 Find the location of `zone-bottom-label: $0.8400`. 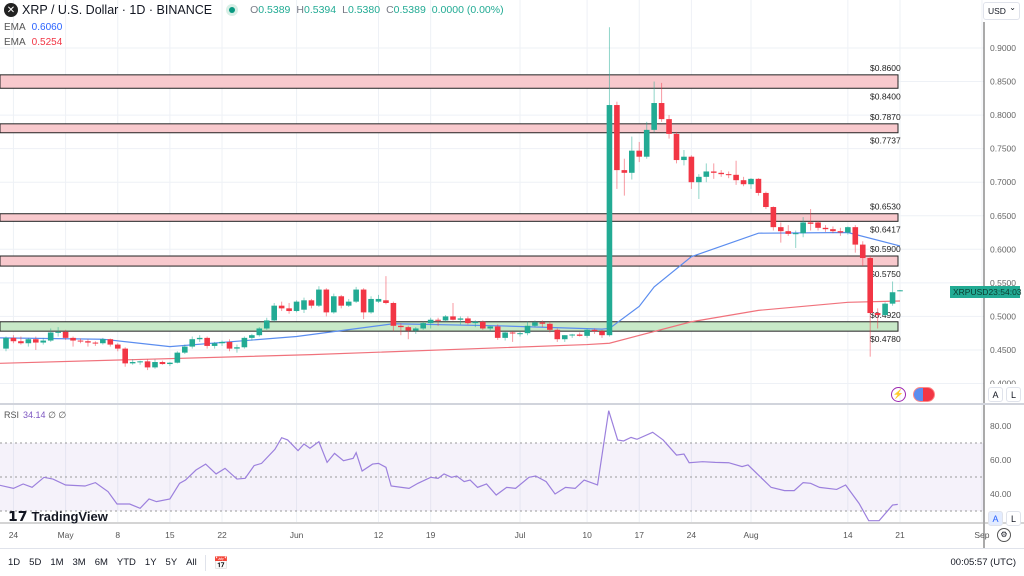

zone-bottom-label: $0.8400 is located at coordinates (885, 96).